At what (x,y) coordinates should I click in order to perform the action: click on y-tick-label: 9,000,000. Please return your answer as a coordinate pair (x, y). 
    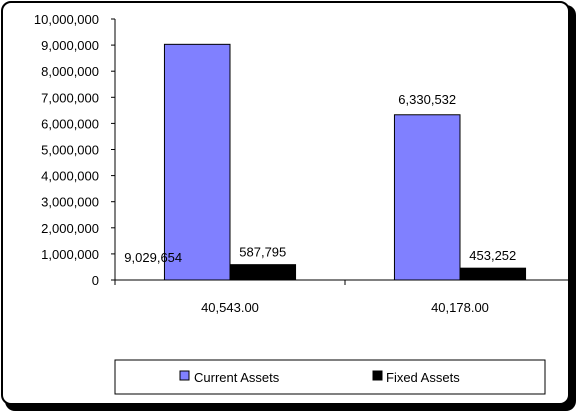
    Looking at the image, I should click on (70, 45).